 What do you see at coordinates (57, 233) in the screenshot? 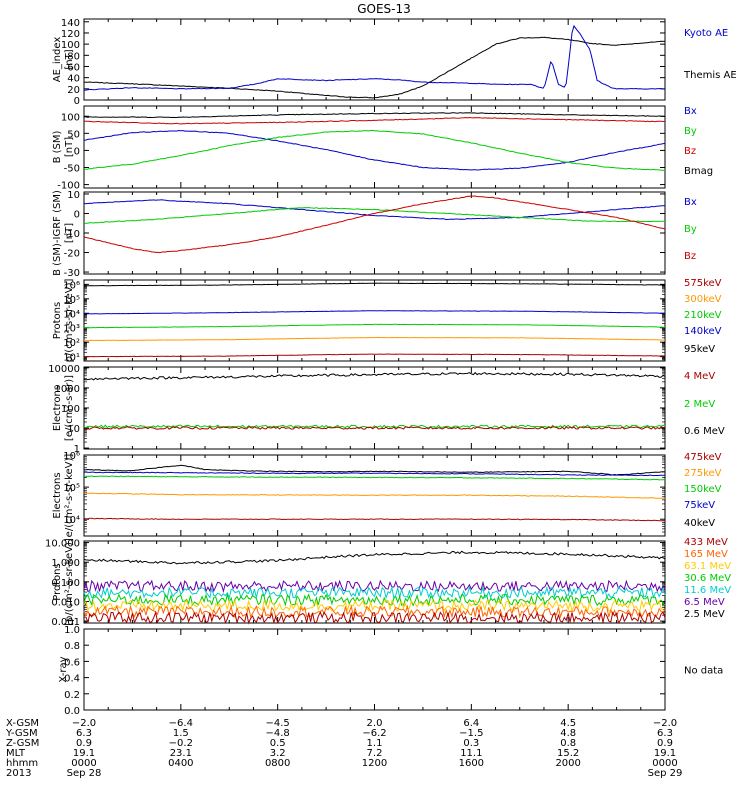
I see `y-axis-label: B (SM)-IGRF (SM)` at bounding box center [57, 233].